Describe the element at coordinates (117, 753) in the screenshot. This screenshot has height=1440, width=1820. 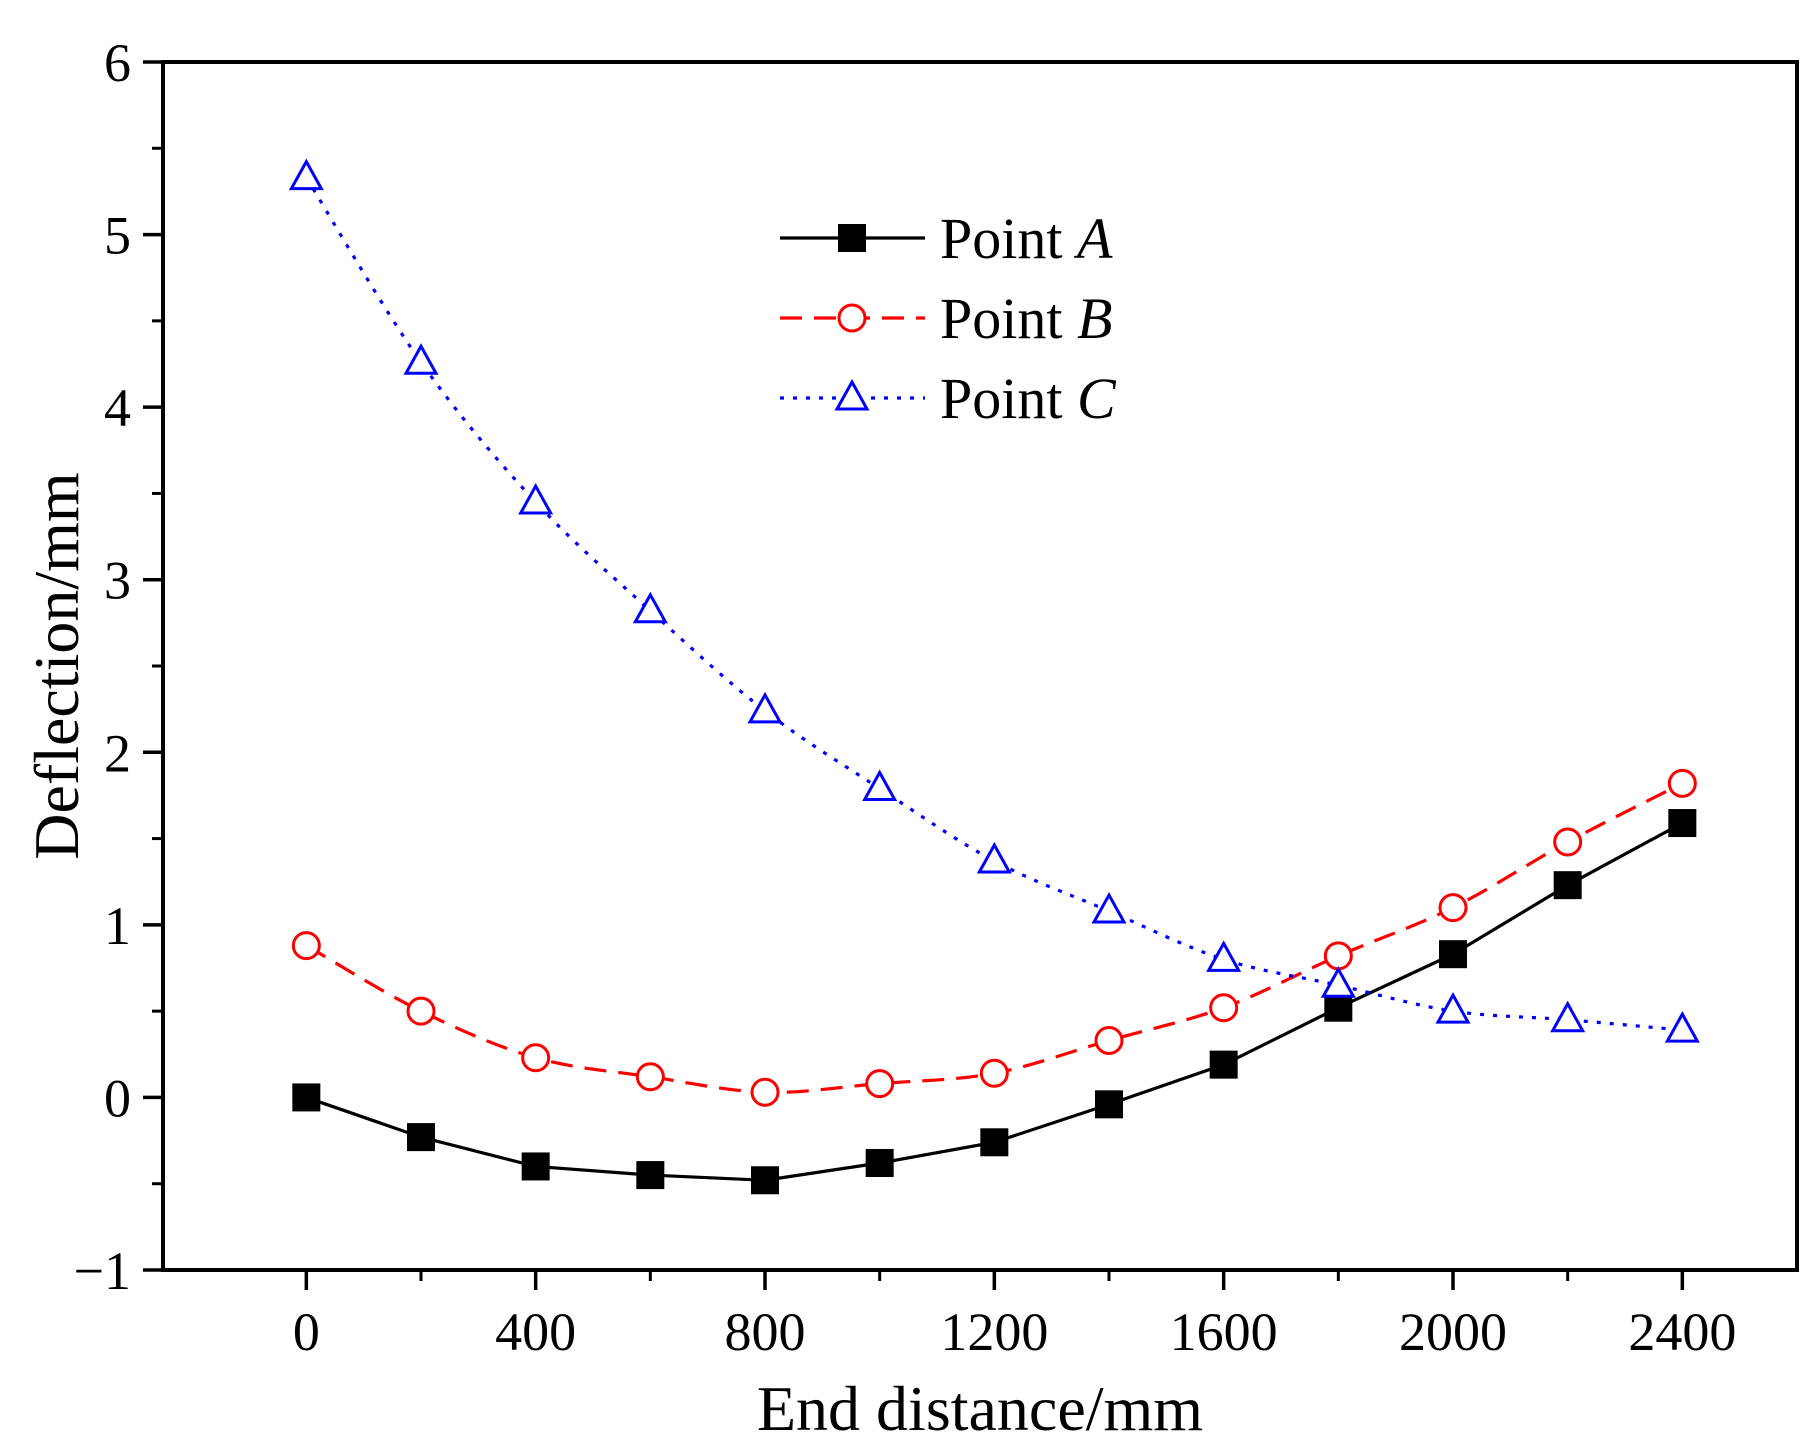
I see `y-tick-label: 2` at that location.